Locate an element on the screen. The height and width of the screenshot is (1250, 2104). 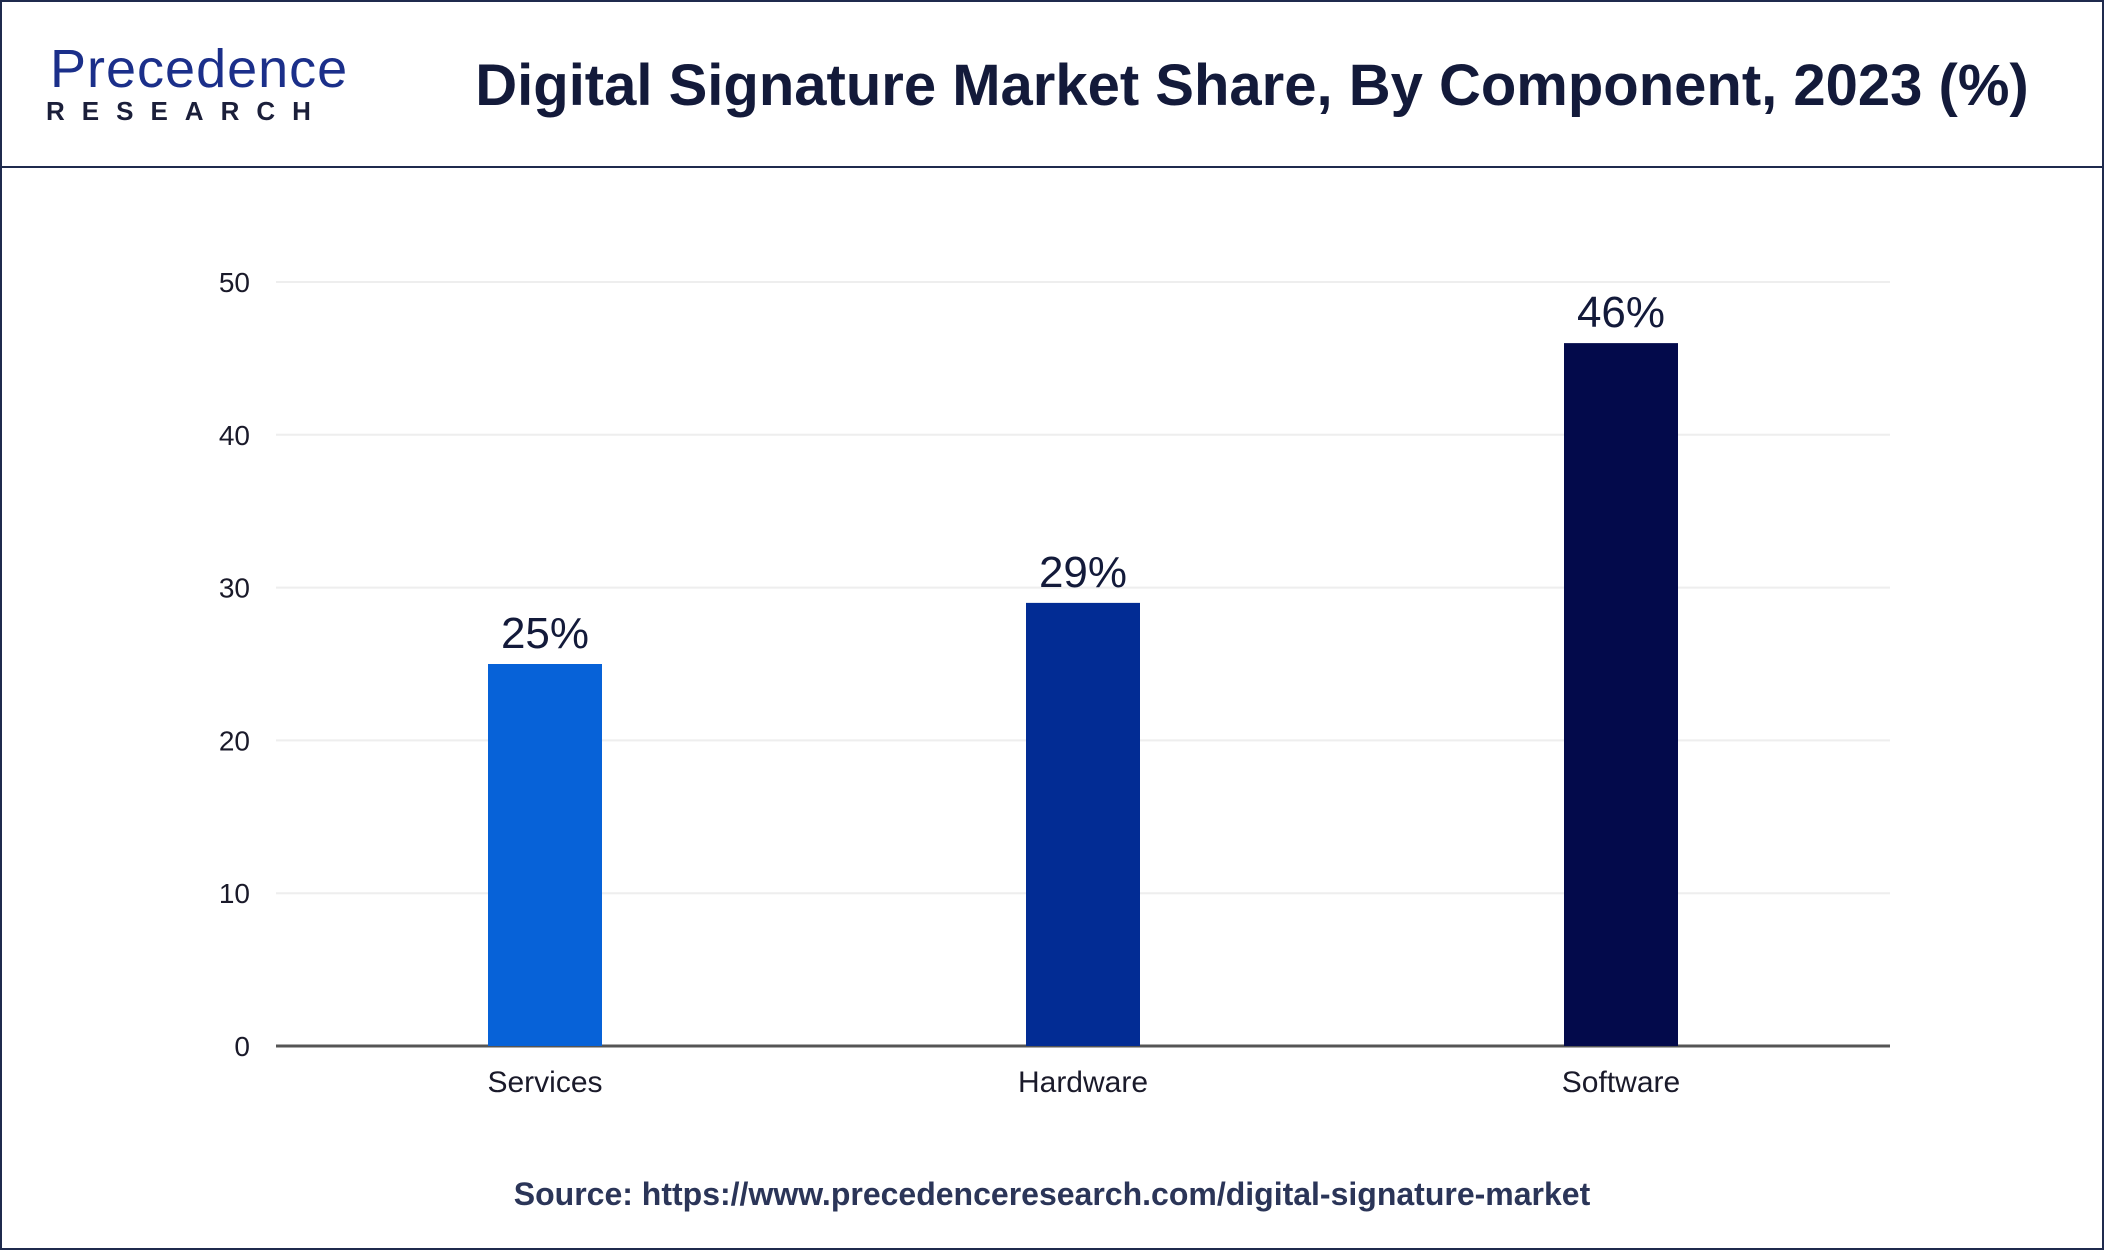
y-tick-label: 40 is located at coordinates (234, 435).